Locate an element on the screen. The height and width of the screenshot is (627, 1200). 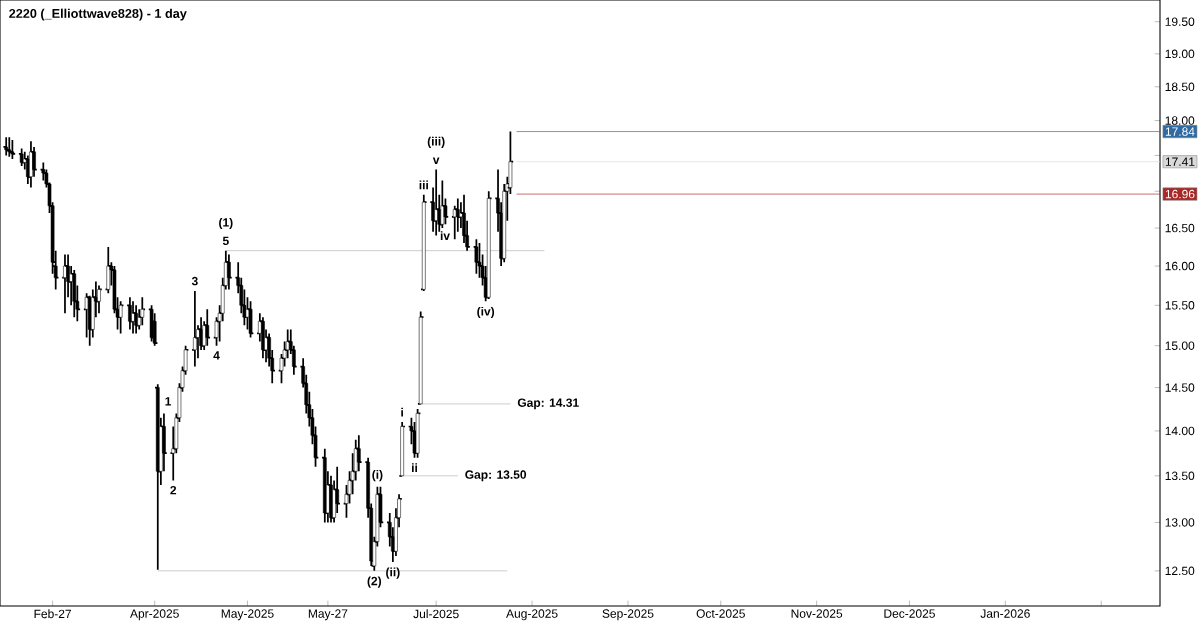
annotation: (iii) is located at coordinates (436, 142).